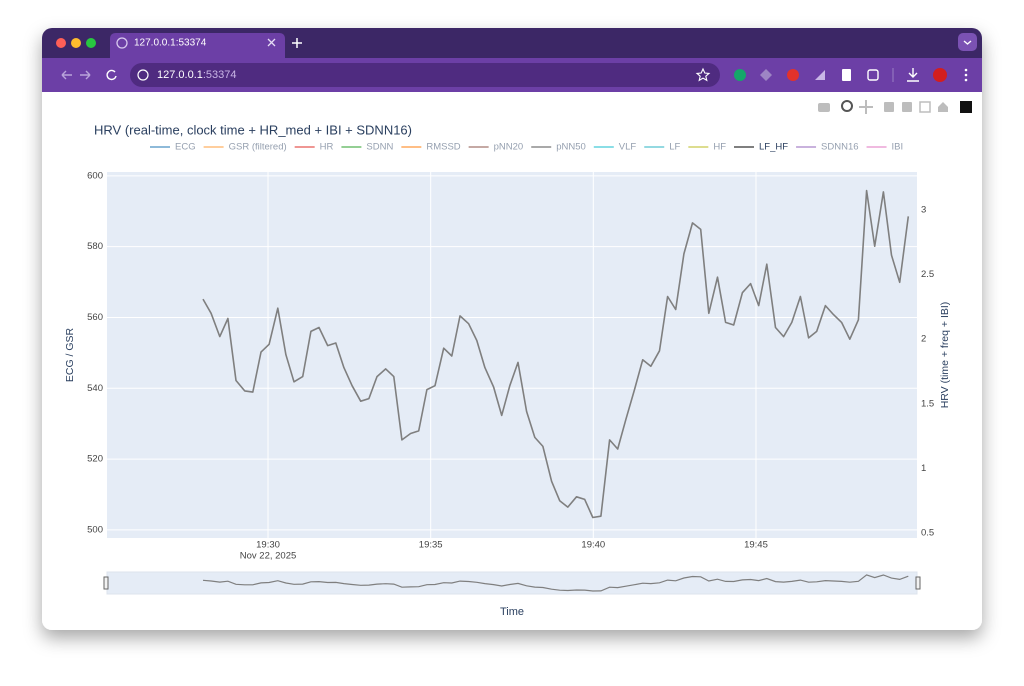  I want to click on extensions-menu, so click(873, 75).